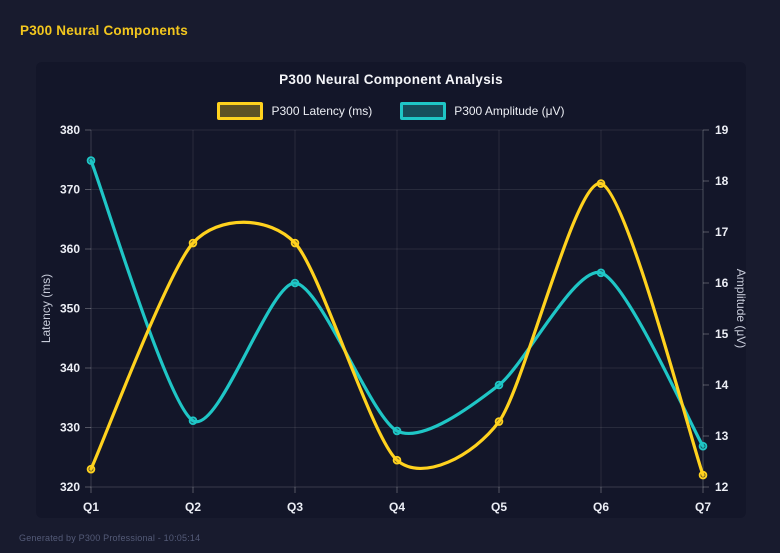 Image resolution: width=780 pixels, height=553 pixels. I want to click on svg-text: Q4, so click(397, 507).